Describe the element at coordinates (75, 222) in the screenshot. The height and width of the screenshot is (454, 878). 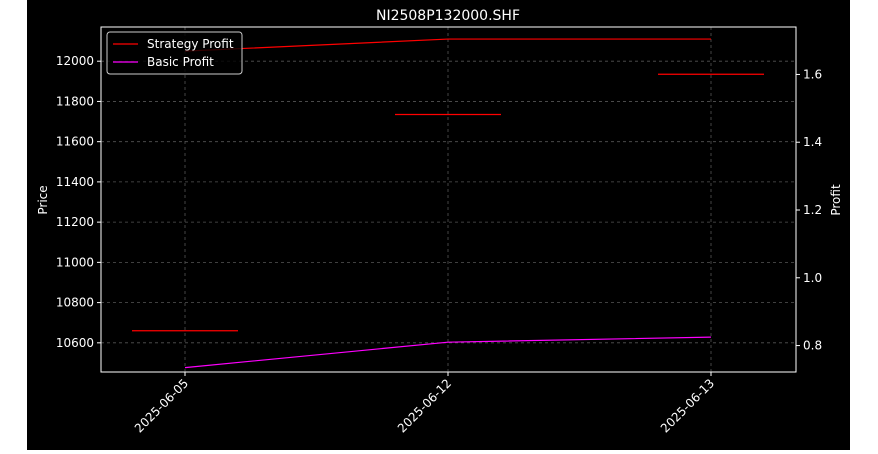
I see `y-left-tick-label: 11200` at that location.